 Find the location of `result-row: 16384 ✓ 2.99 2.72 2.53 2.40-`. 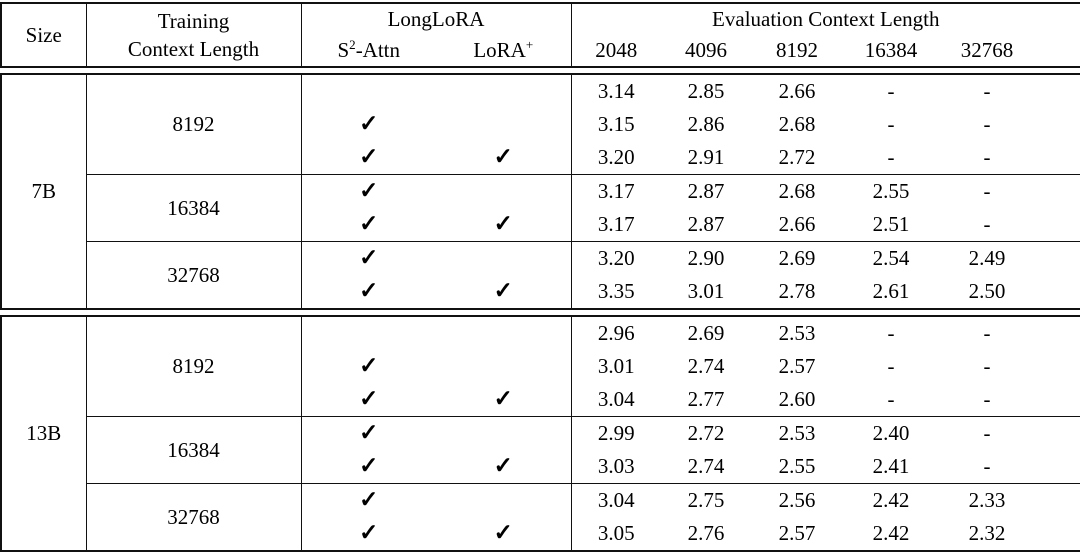

result-row: 16384 ✓ 2.99 2.72 2.53 2.40- is located at coordinates (540, 450).